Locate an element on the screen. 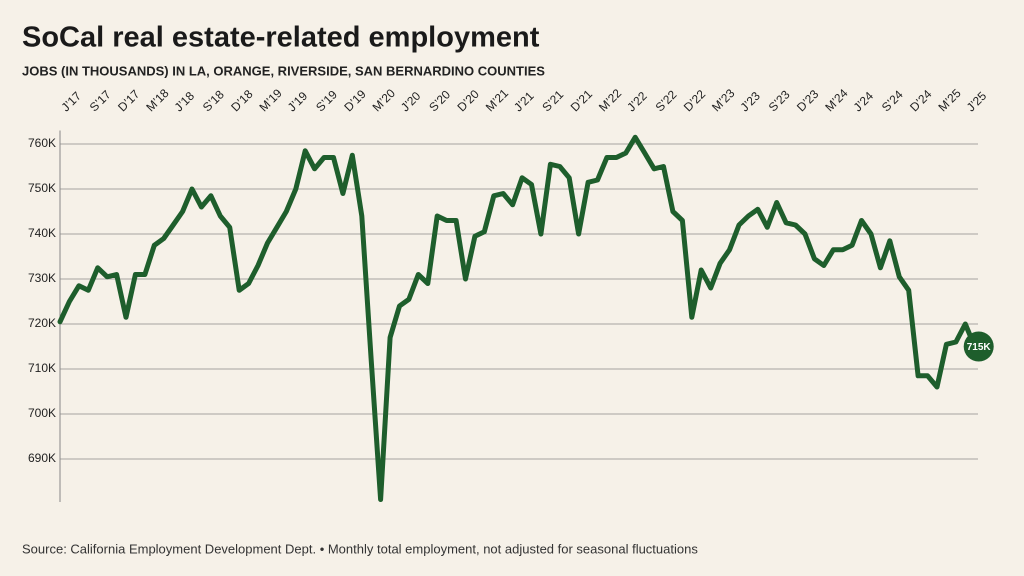 The height and width of the screenshot is (576, 1024). y-tick-label: 750K is located at coordinates (42, 188).